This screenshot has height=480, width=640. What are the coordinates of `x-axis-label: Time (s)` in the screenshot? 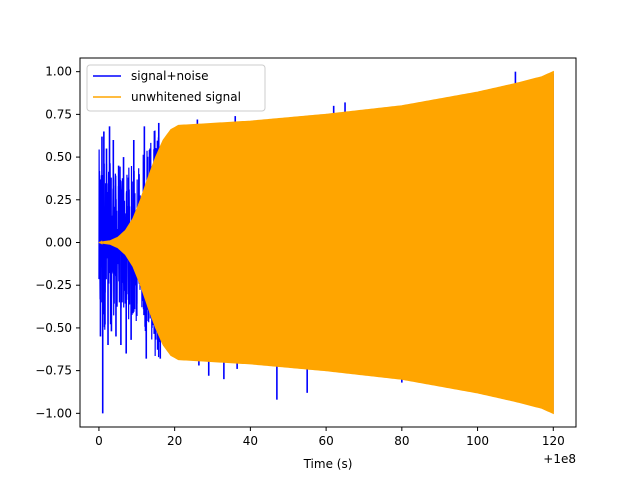 It's located at (328, 464).